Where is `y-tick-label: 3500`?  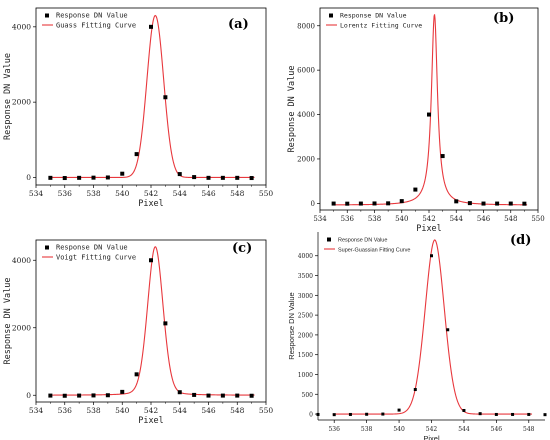
y-tick-label: 3500 is located at coordinates (305, 276).